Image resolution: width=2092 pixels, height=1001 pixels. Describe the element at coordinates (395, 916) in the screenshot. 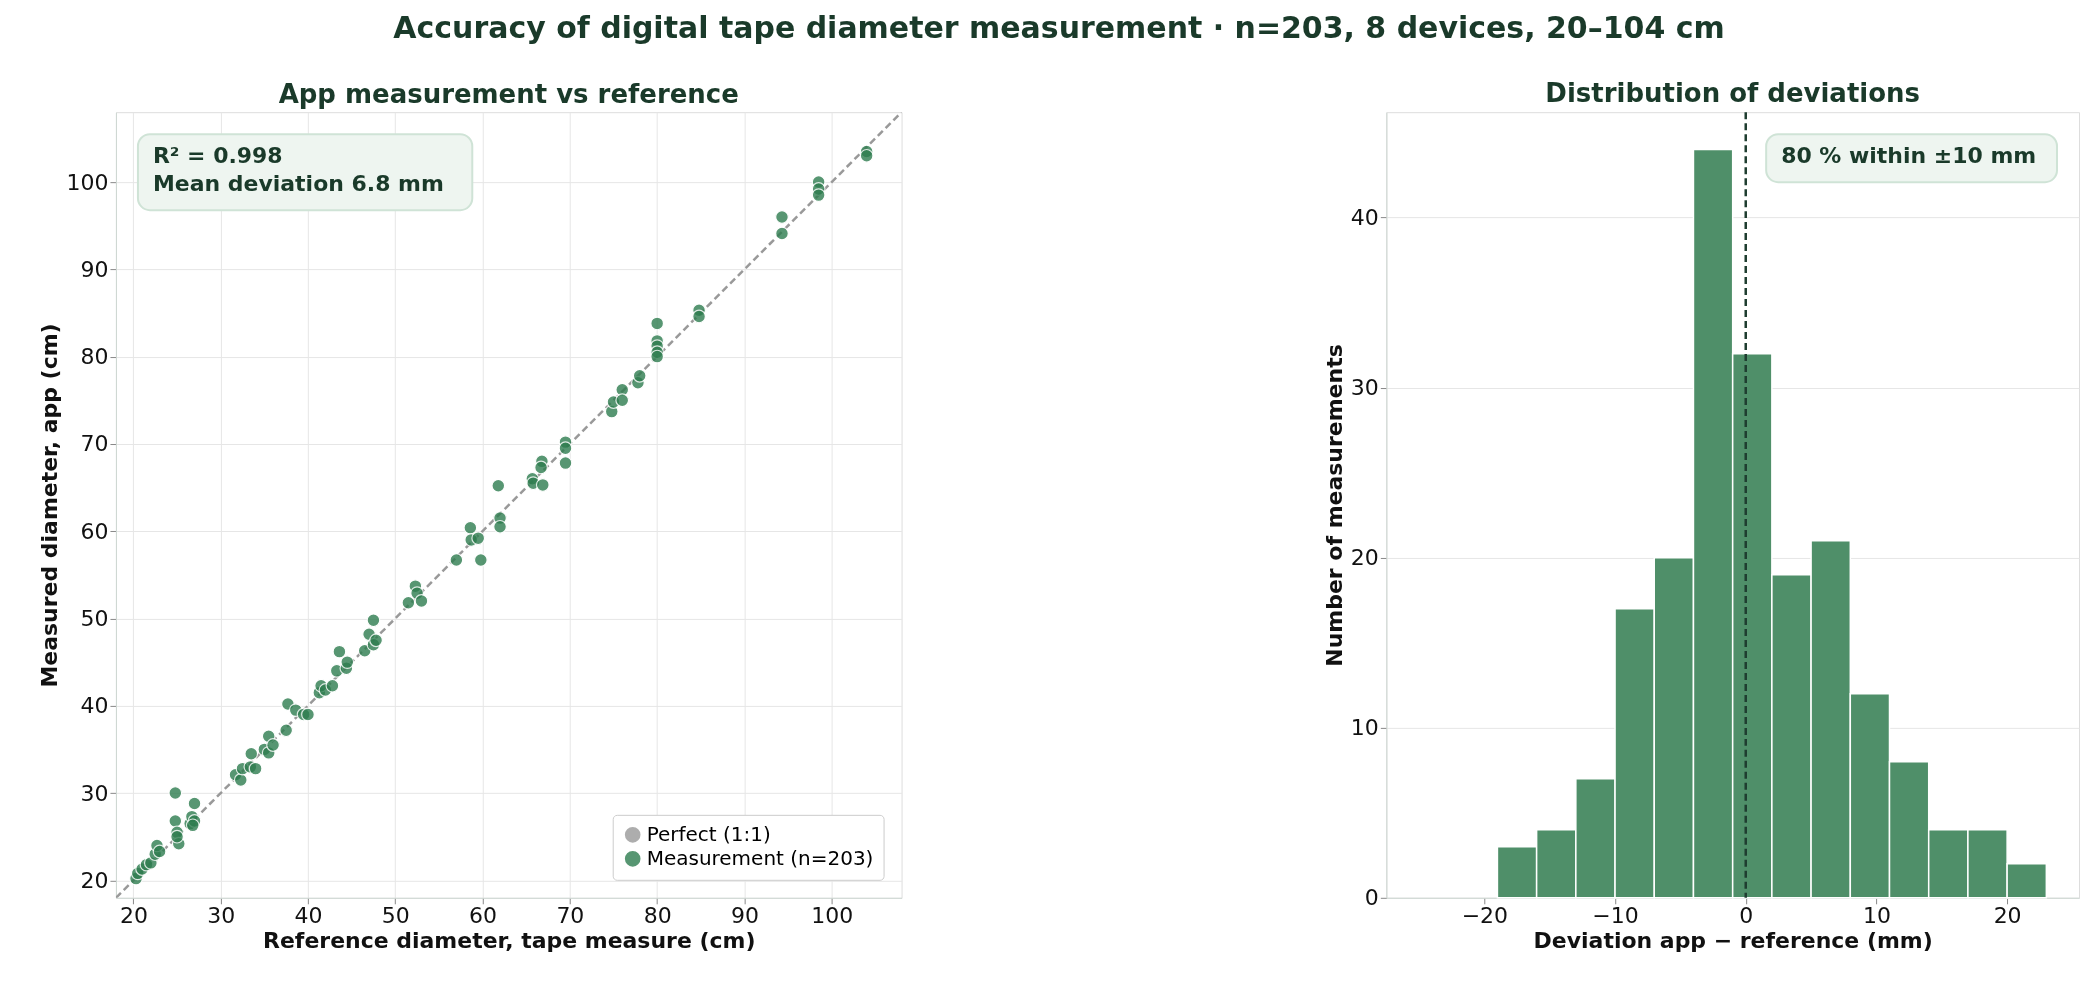

I see `x-tick-label: 50` at that location.